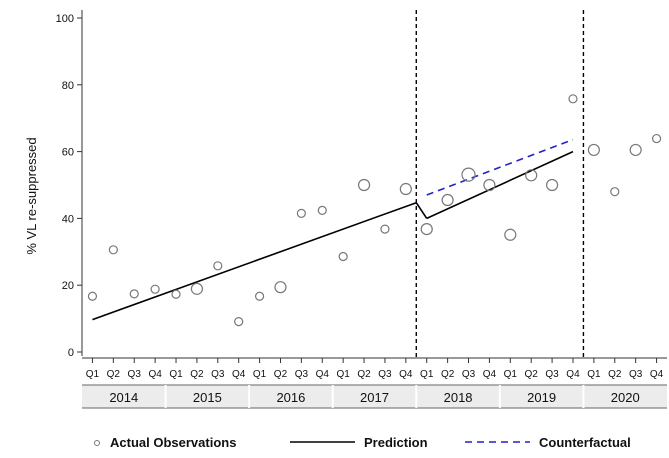  Describe the element at coordinates (458, 397) in the screenshot. I see `year-label: 2018` at that location.